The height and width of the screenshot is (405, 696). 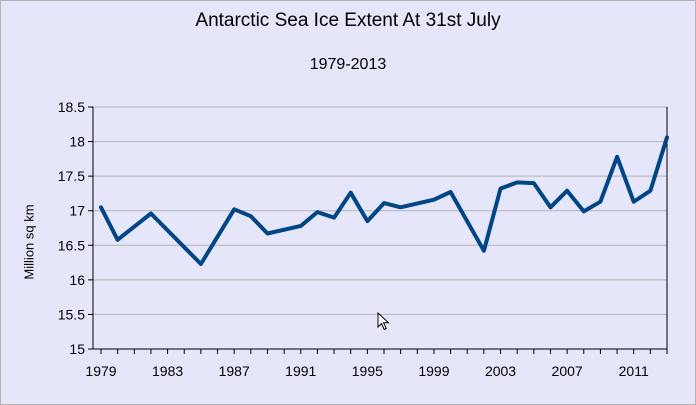 I want to click on y-tick-label: 18, so click(x=77, y=142).